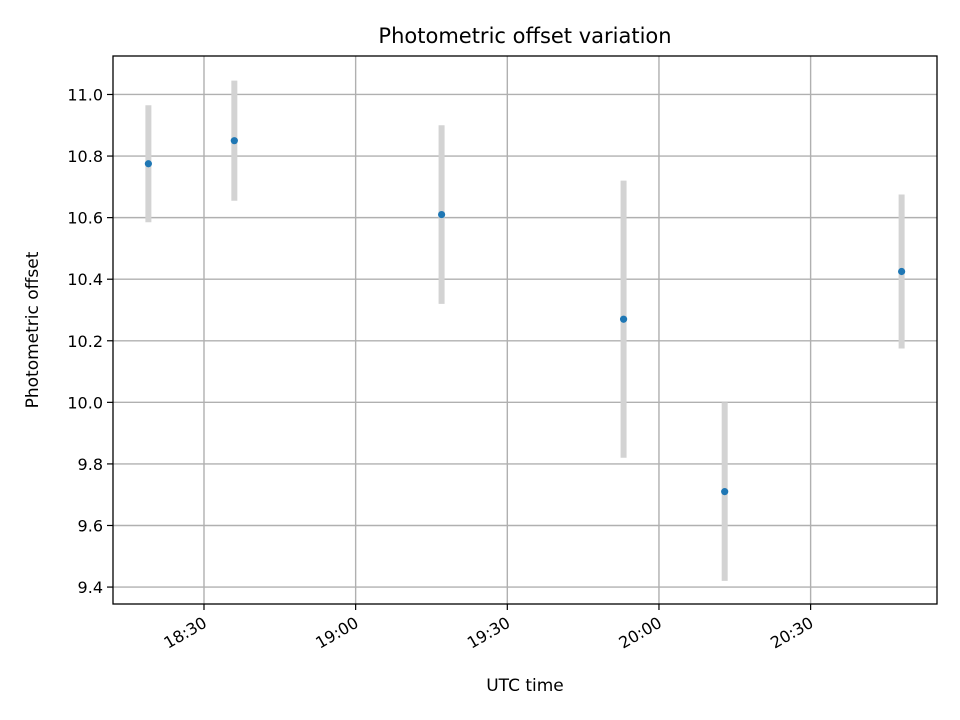 The height and width of the screenshot is (720, 960). Describe the element at coordinates (85, 94) in the screenshot. I see `y-tick-label: 11.0` at that location.